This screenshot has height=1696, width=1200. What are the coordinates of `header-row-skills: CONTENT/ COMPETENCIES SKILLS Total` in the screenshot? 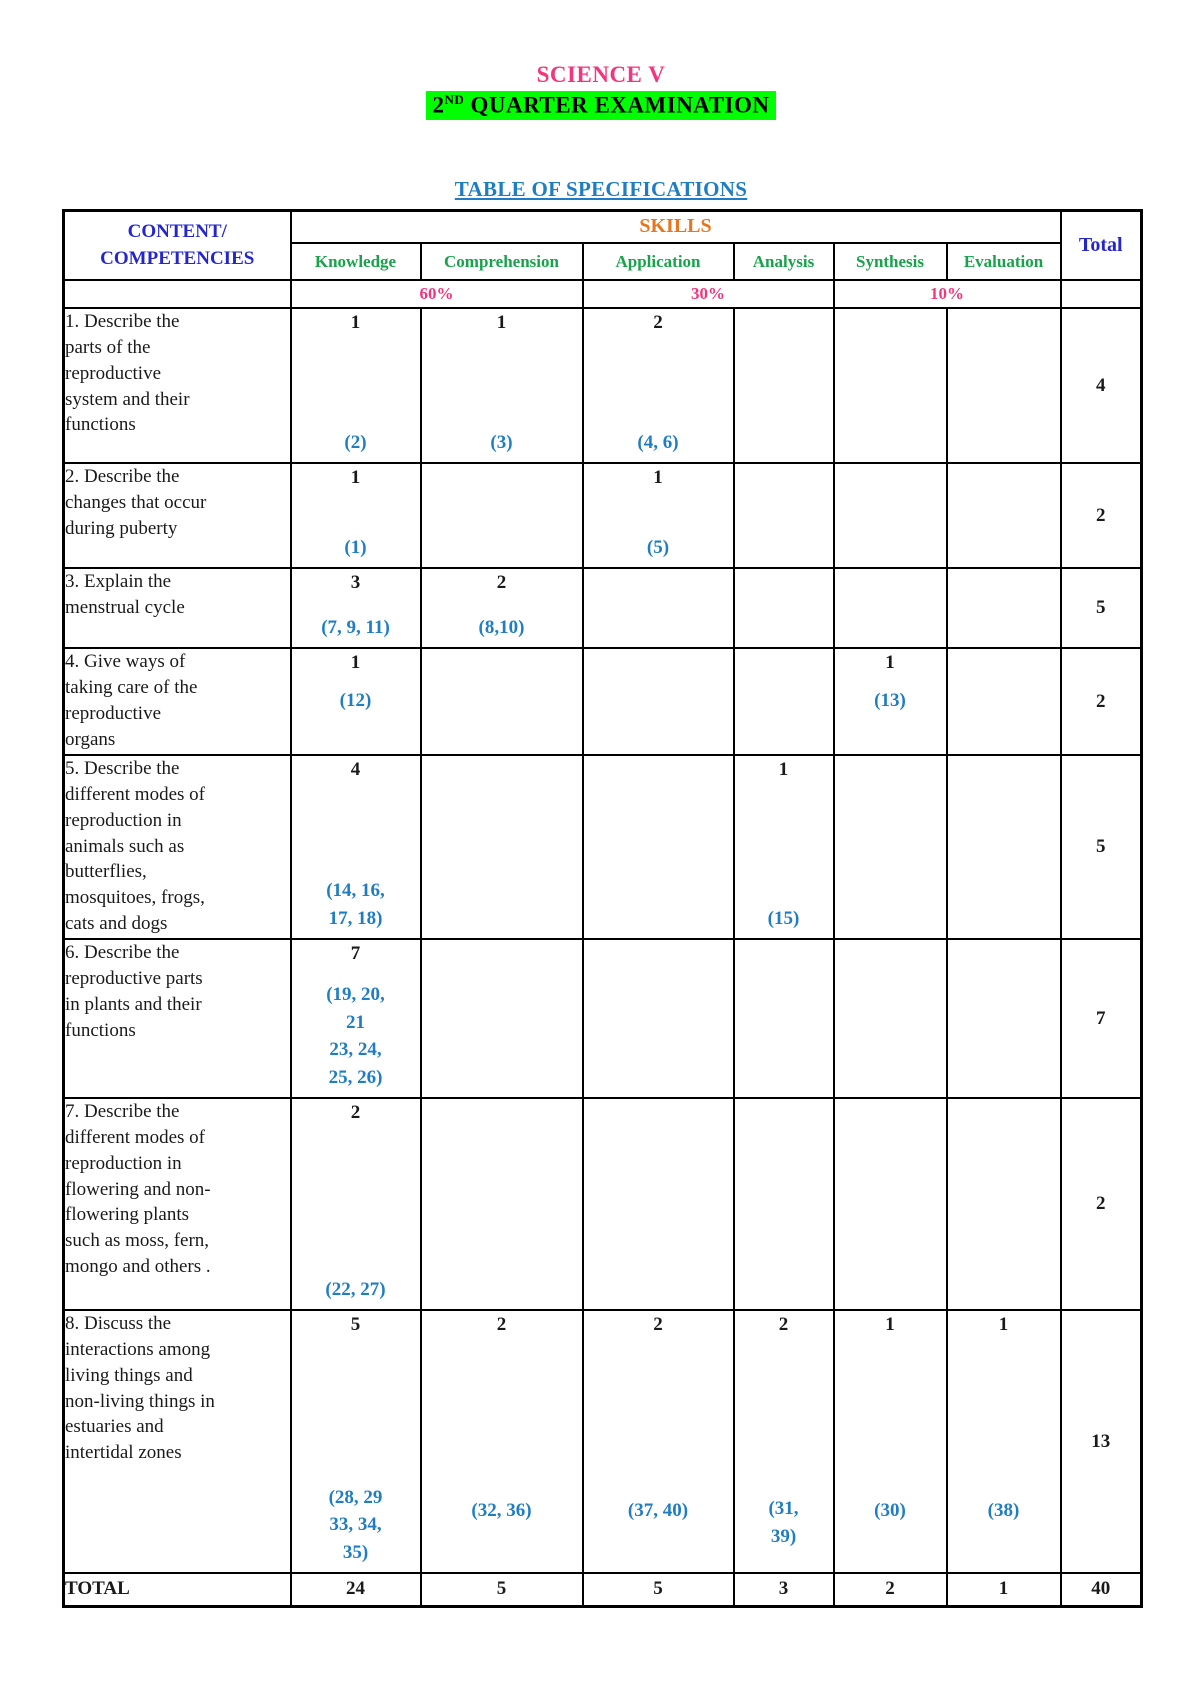 It's located at (602, 245).